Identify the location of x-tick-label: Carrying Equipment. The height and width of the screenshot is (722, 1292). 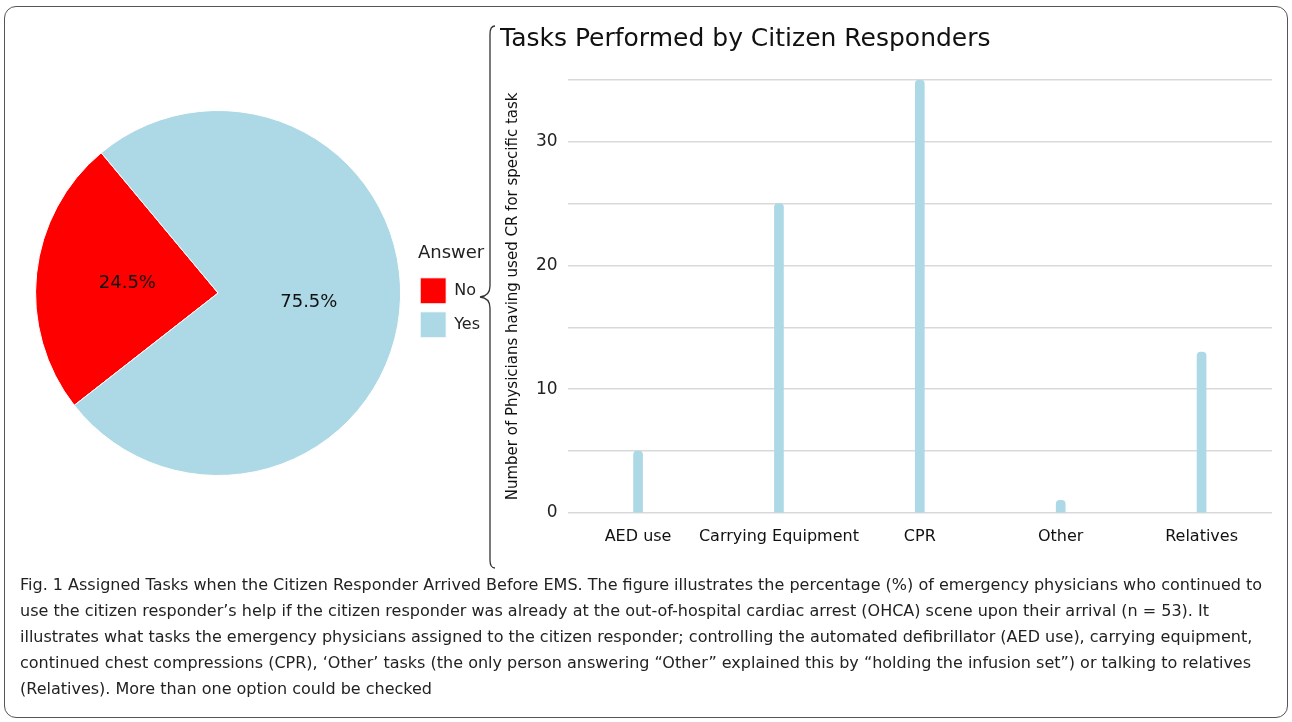
(778, 535).